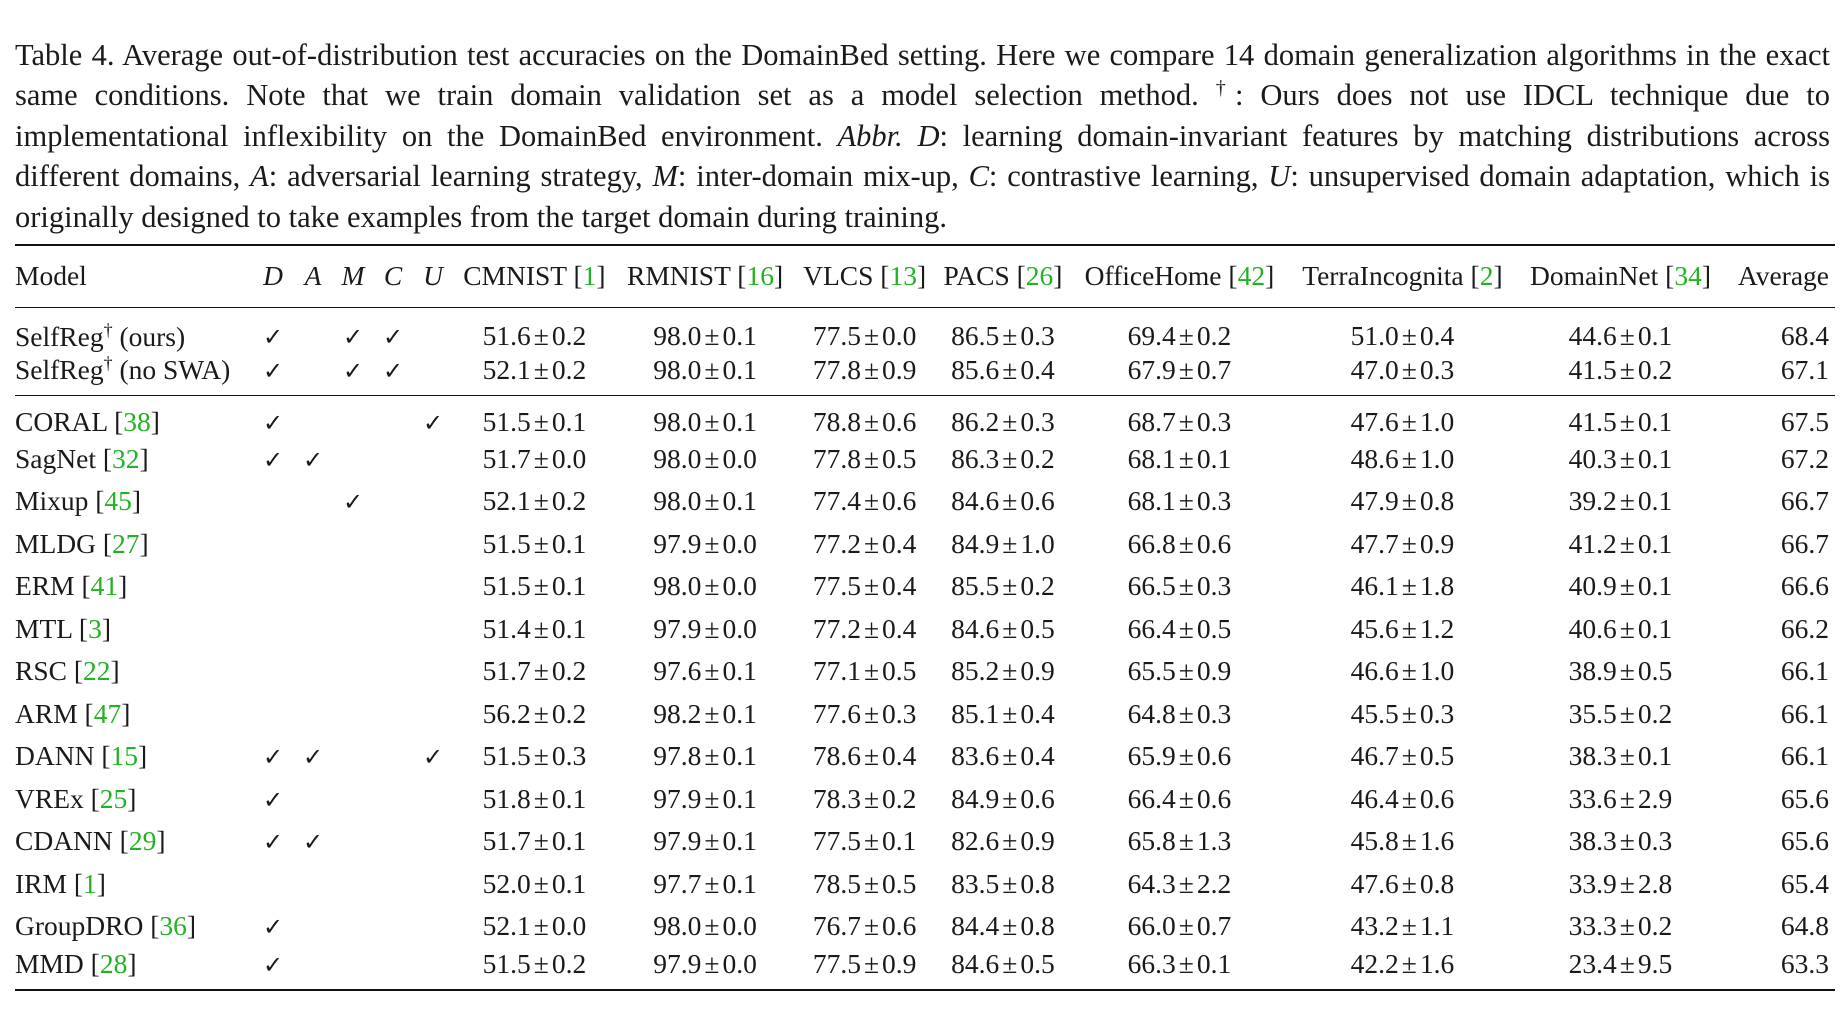  I want to click on accuracy-mean: 47.6, so click(1374, 883).